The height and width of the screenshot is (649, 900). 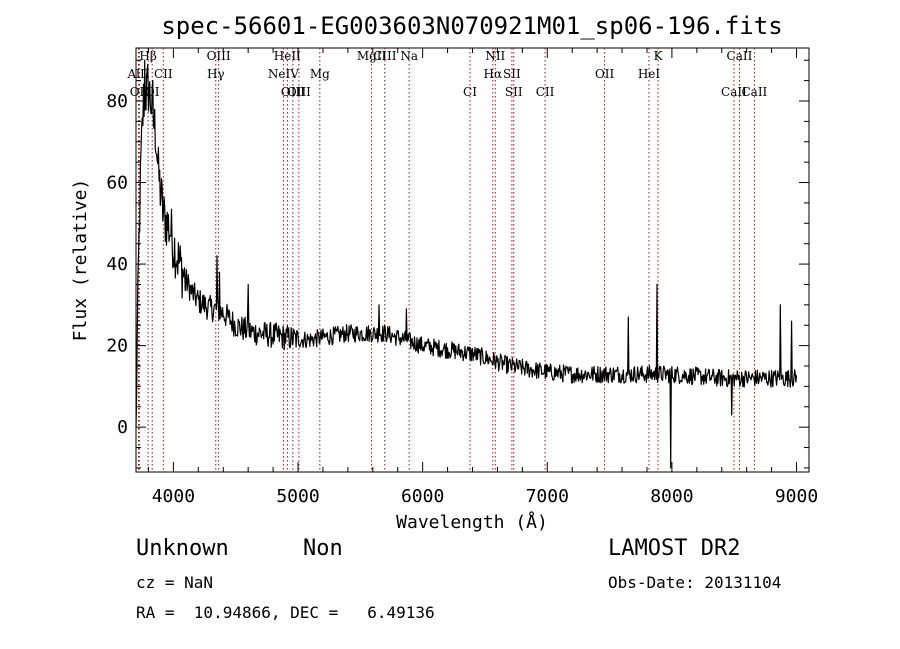 What do you see at coordinates (283, 74) in the screenshot?
I see `ion-label-8: NeIV` at bounding box center [283, 74].